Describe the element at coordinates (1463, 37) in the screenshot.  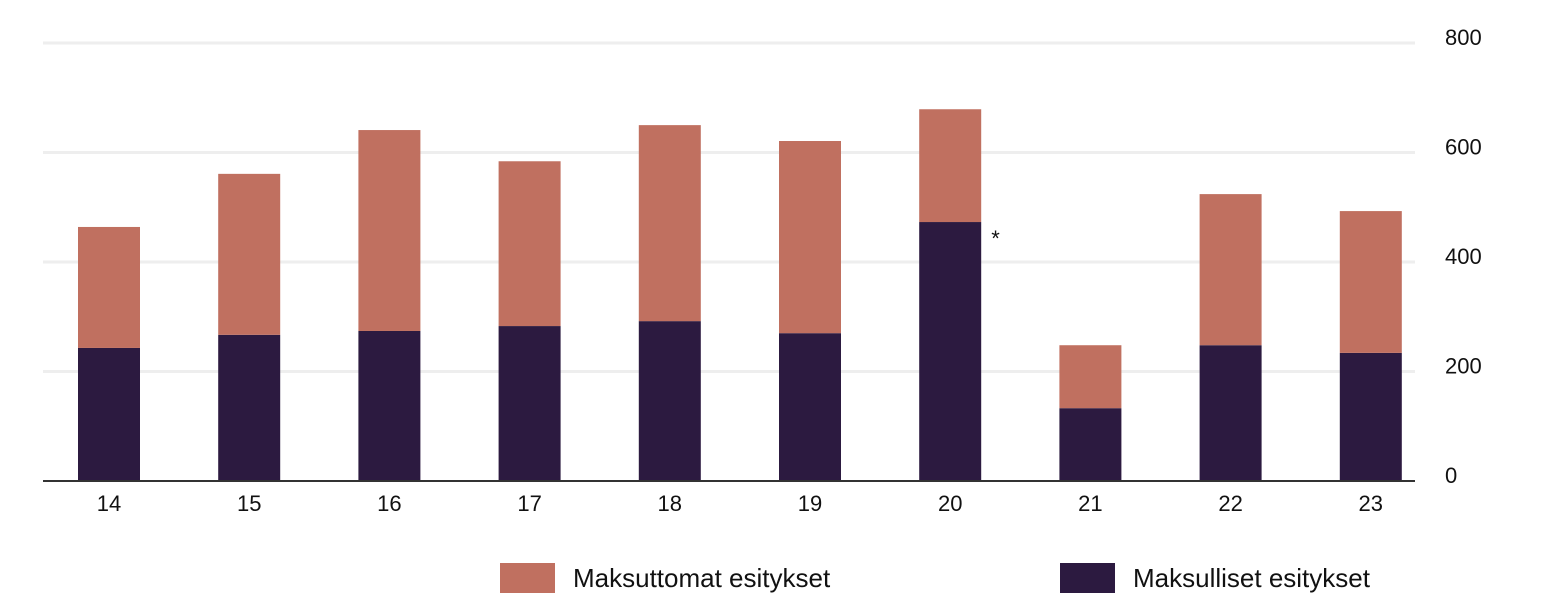
I see `y-tick-label: 800` at that location.